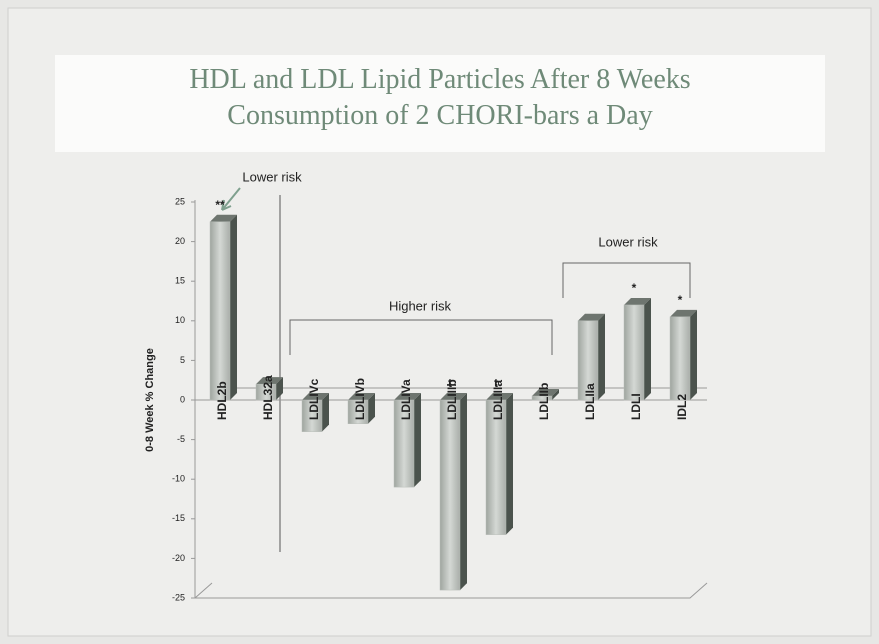 The image size is (879, 644). What do you see at coordinates (180, 281) in the screenshot?
I see `y-tick-label: 15` at bounding box center [180, 281].